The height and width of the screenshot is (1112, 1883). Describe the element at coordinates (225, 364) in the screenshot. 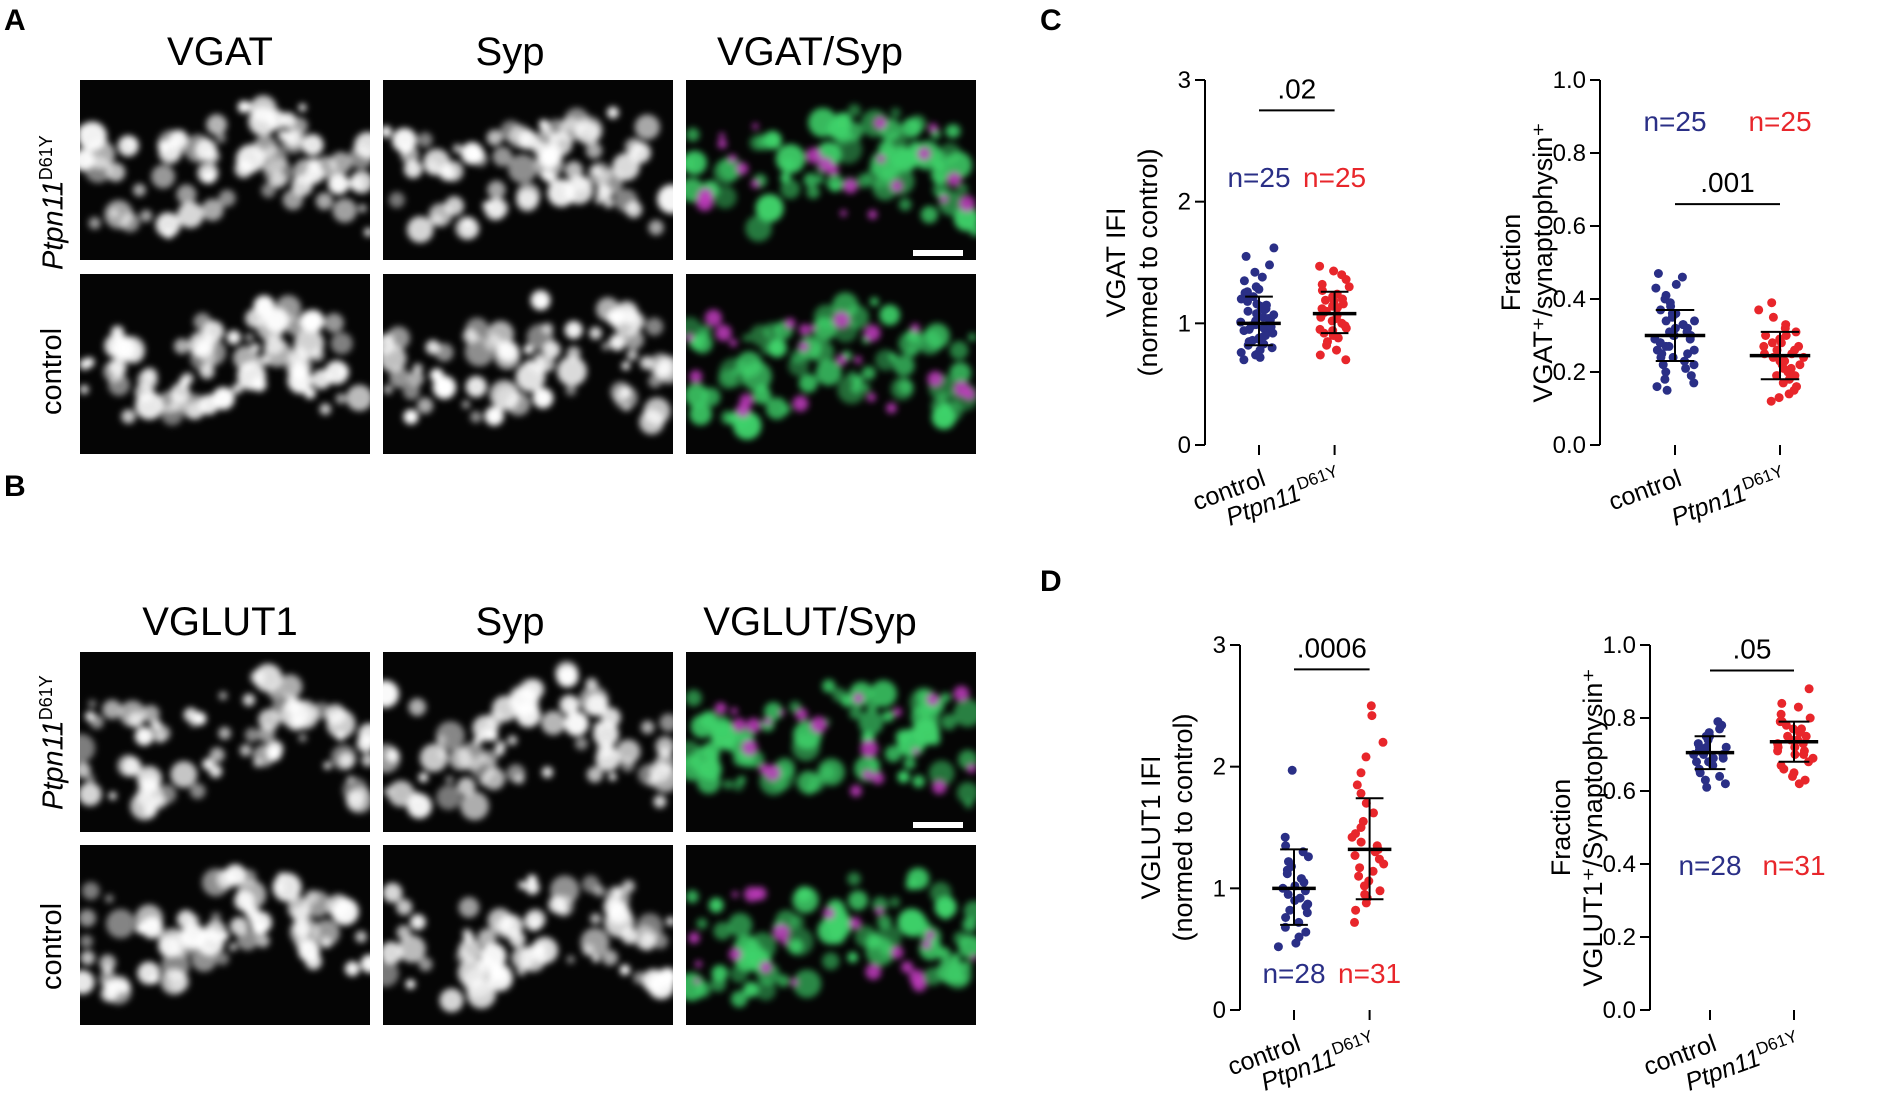

I see `micrograph-a-control-vgat` at that location.